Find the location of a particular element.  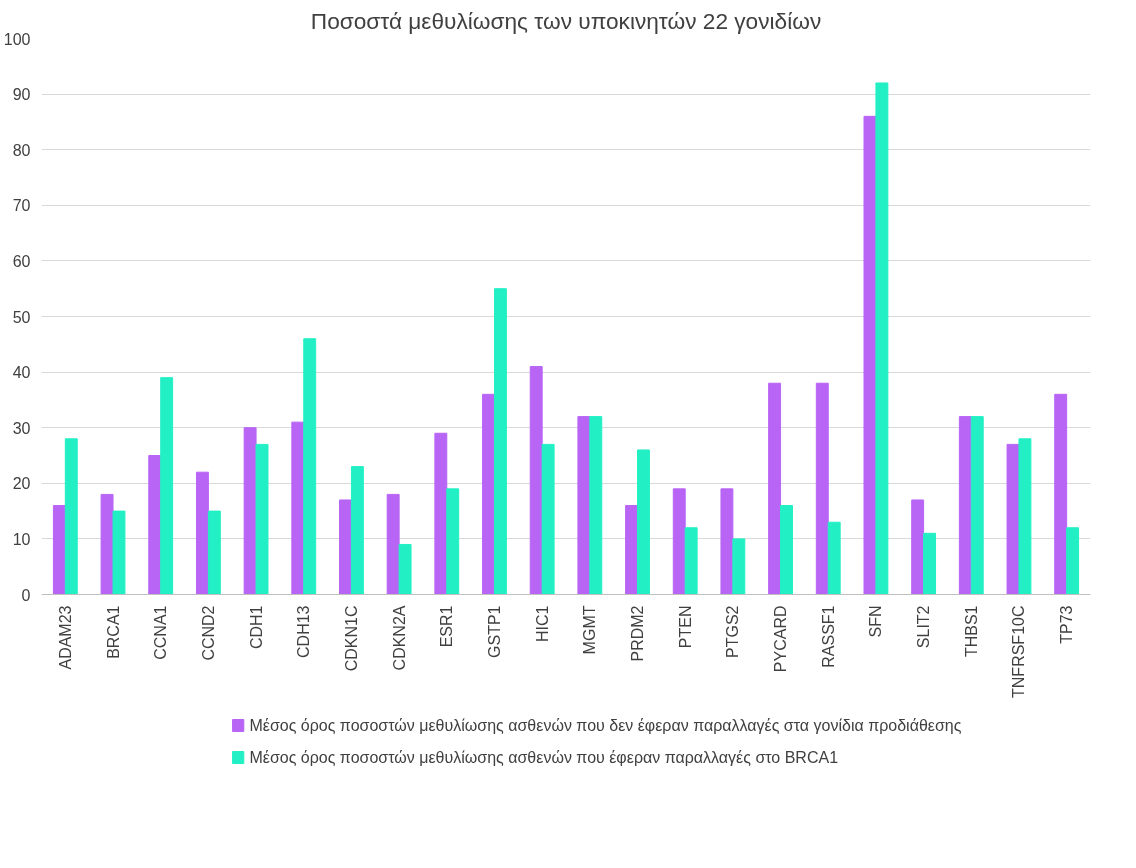

y-tick-label: 90 is located at coordinates (21, 95).